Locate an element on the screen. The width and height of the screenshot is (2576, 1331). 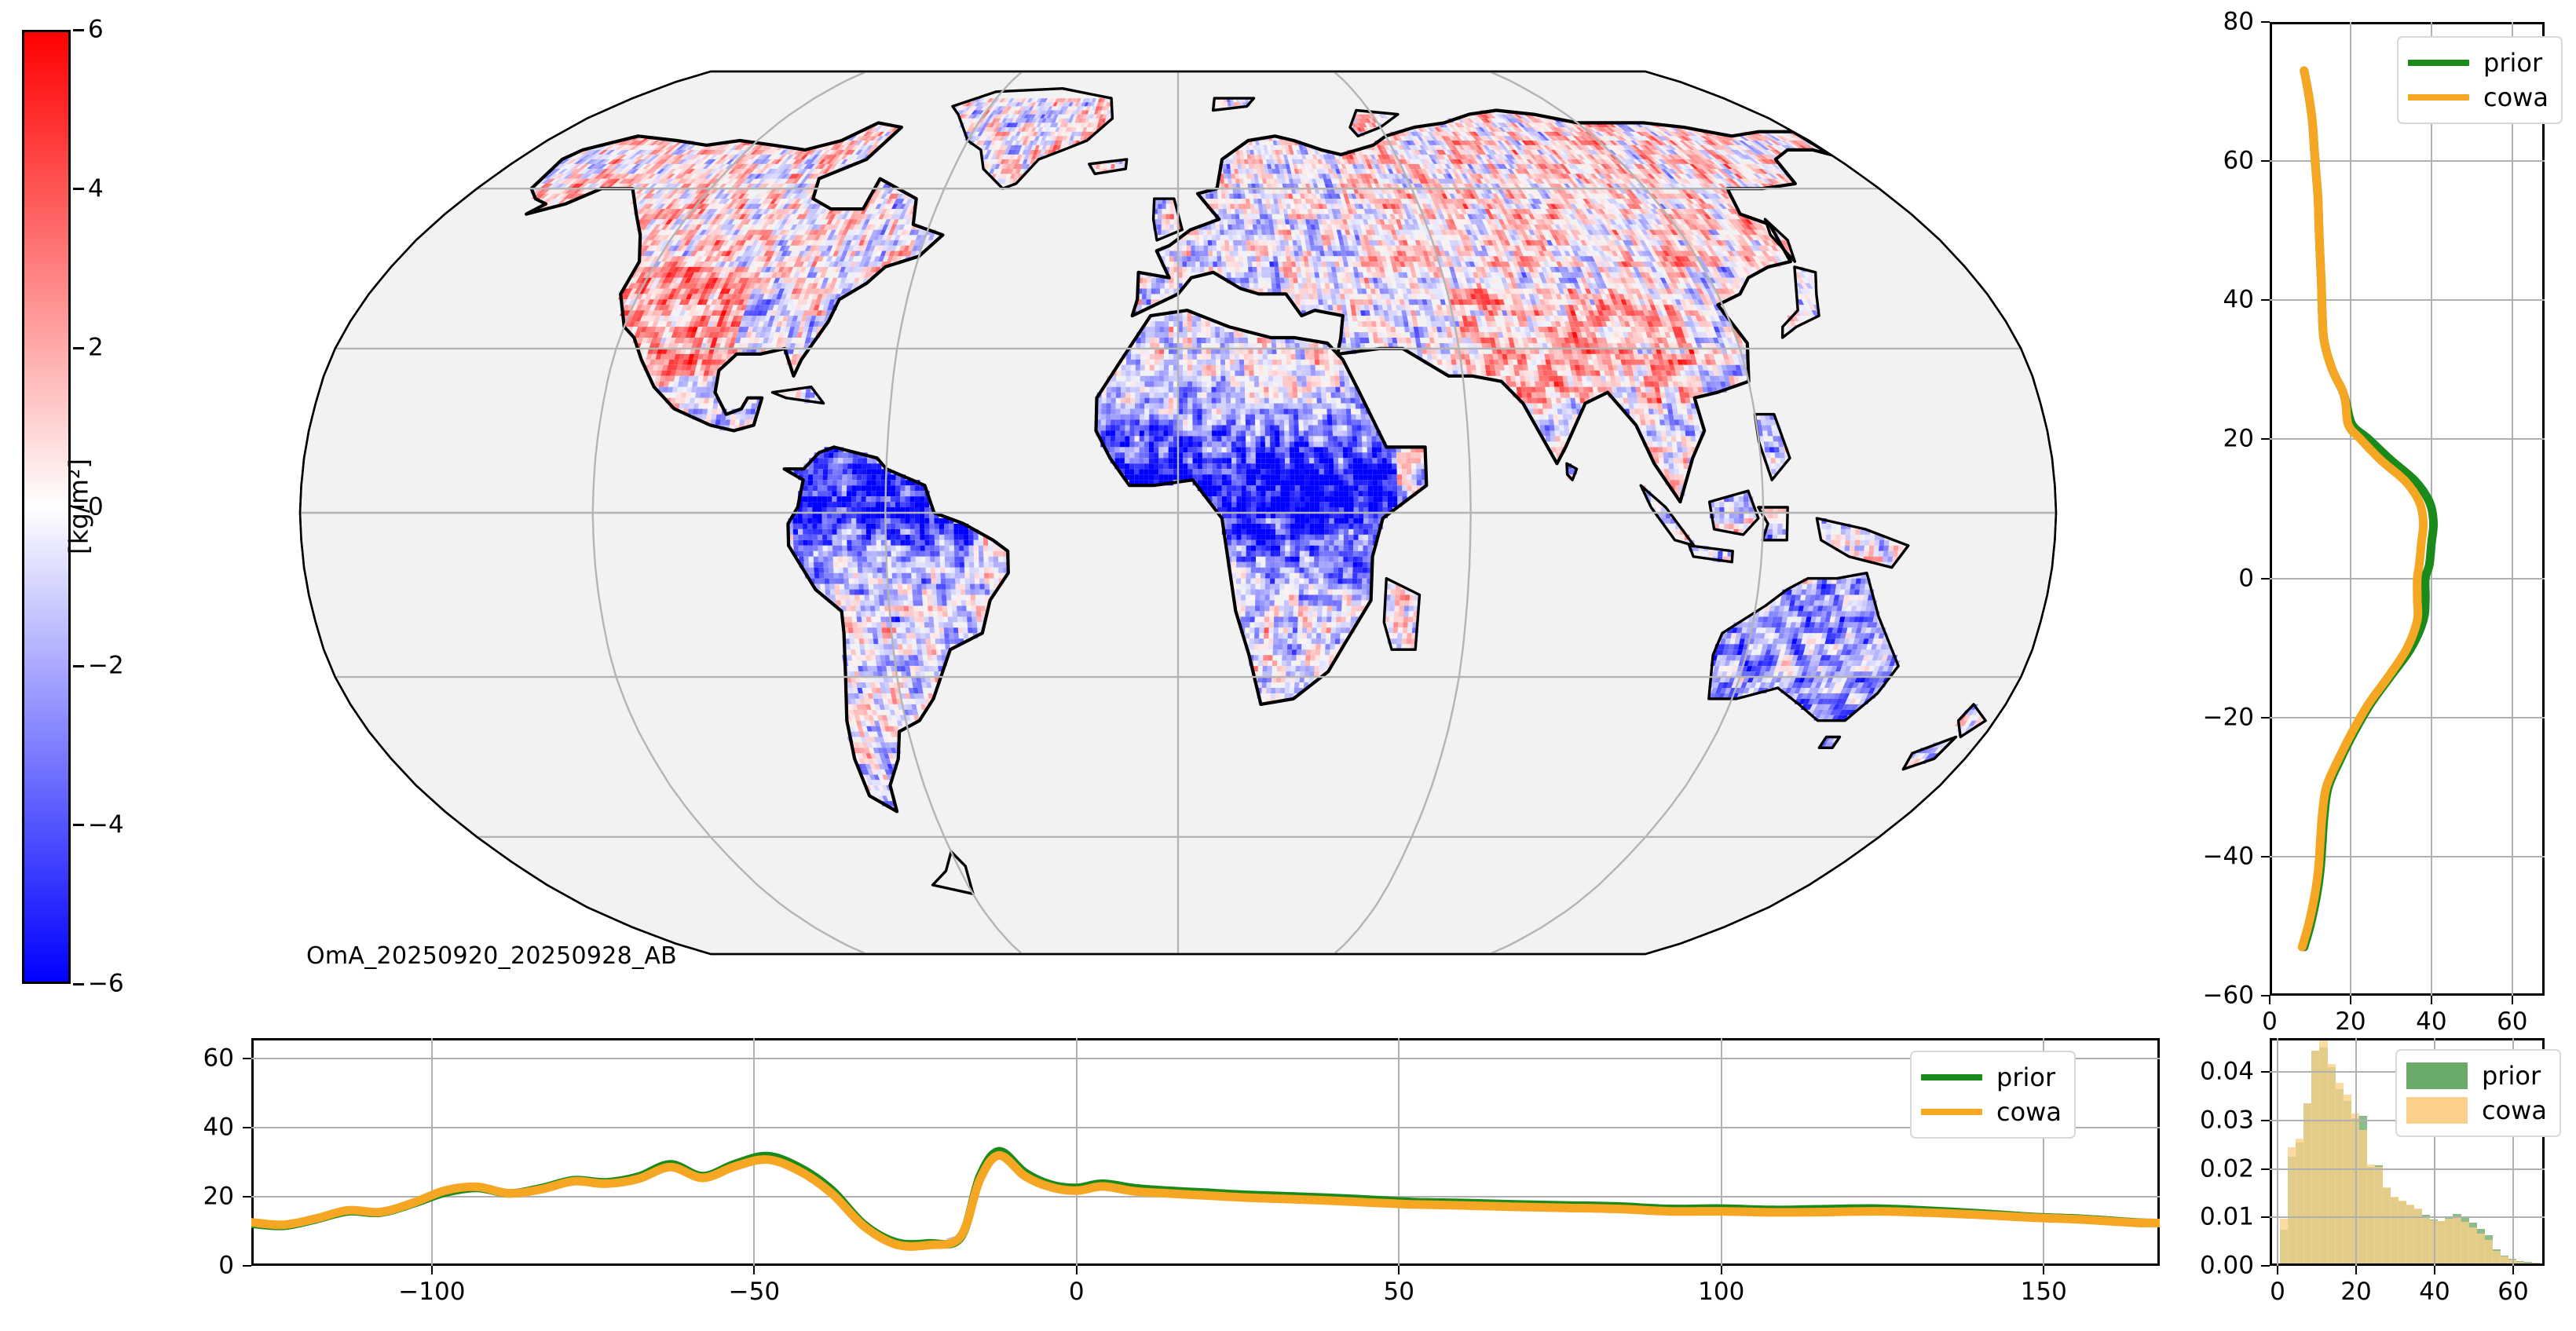
axis-tick-label: 0.04 is located at coordinates (2226, 1071).